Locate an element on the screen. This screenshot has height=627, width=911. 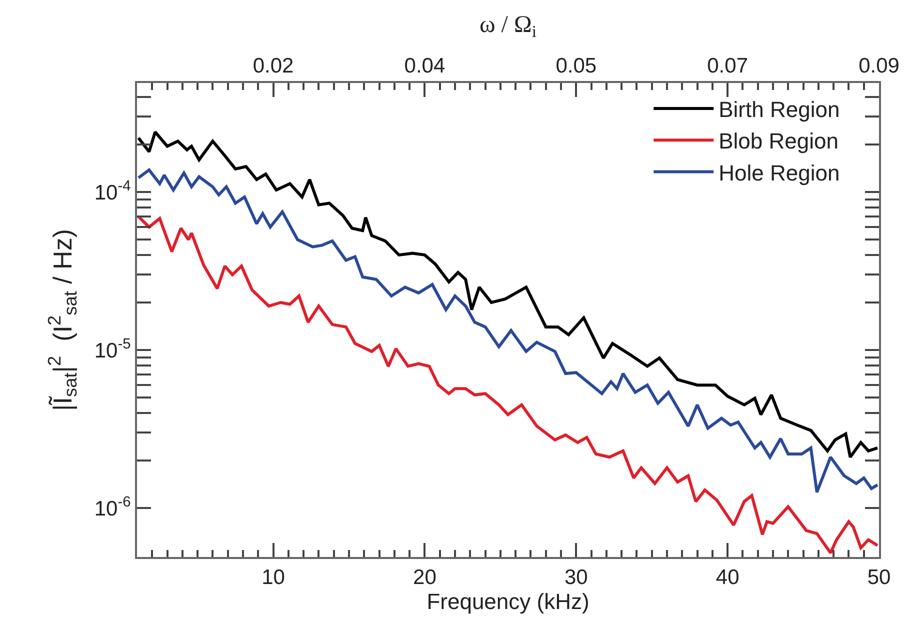
x2-tick-label: 0.04 is located at coordinates (425, 66).